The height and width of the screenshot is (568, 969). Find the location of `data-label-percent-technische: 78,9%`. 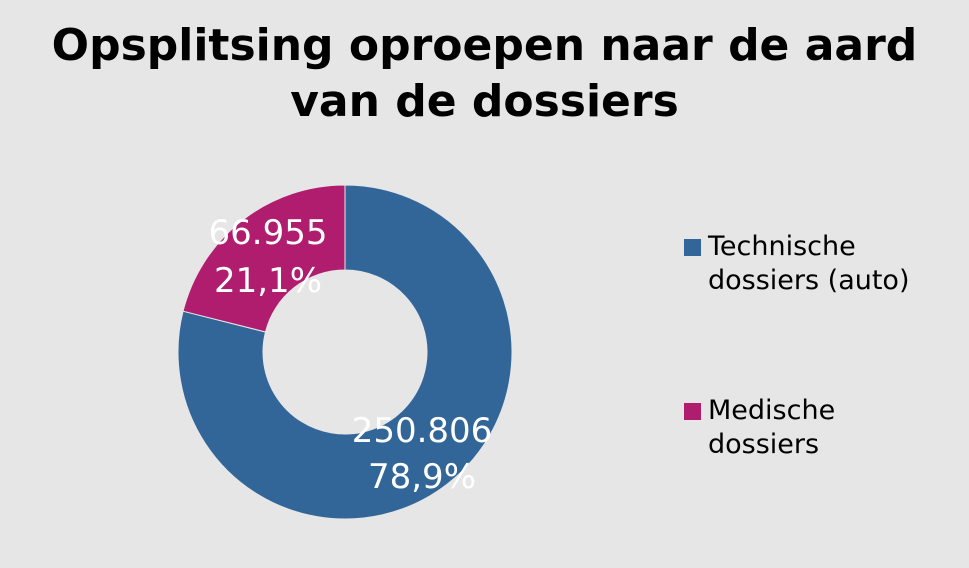

data-label-percent-technische: 78,9% is located at coordinates (422, 477).